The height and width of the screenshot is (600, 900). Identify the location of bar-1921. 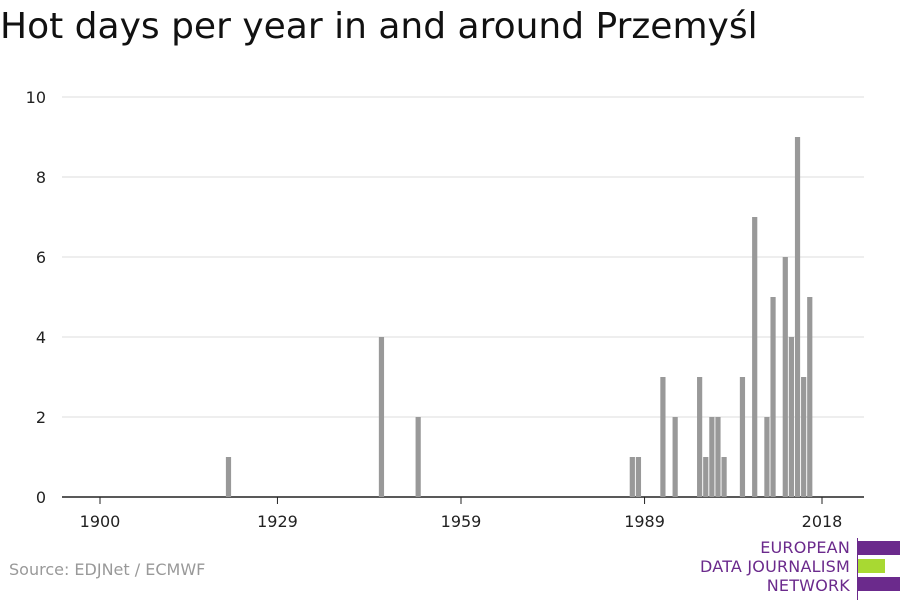
(228, 477).